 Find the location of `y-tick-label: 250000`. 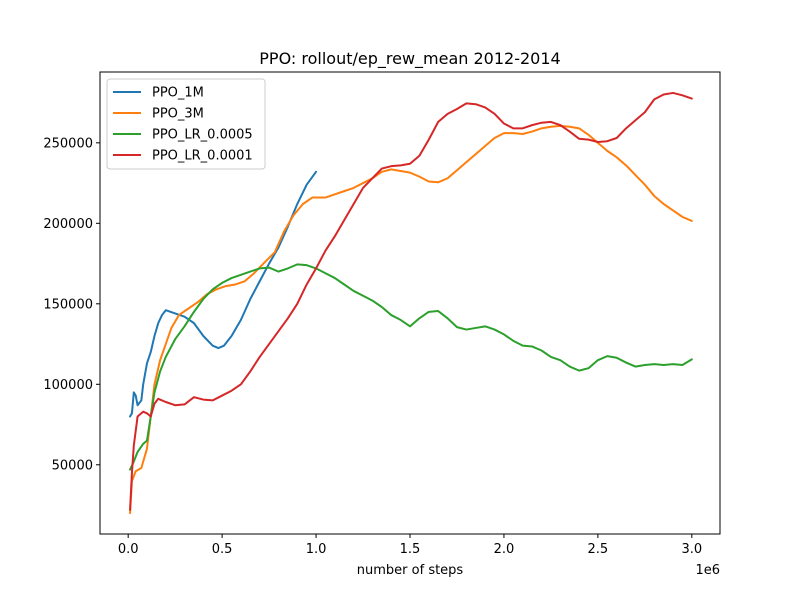

y-tick-label: 250000 is located at coordinates (68, 143).